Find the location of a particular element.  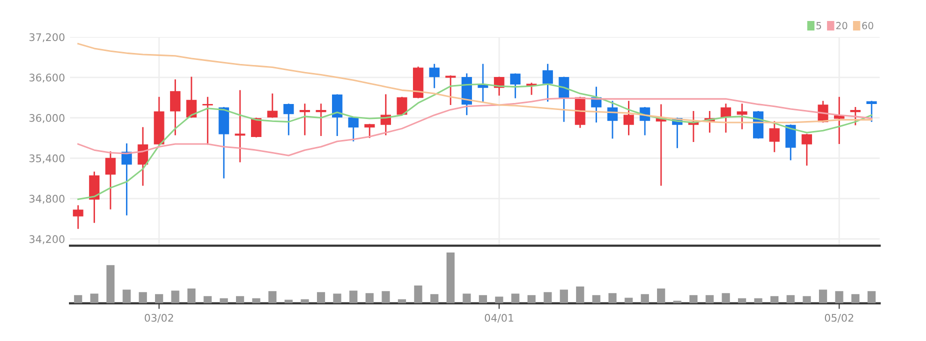

legend-label: 60 is located at coordinates (868, 26).